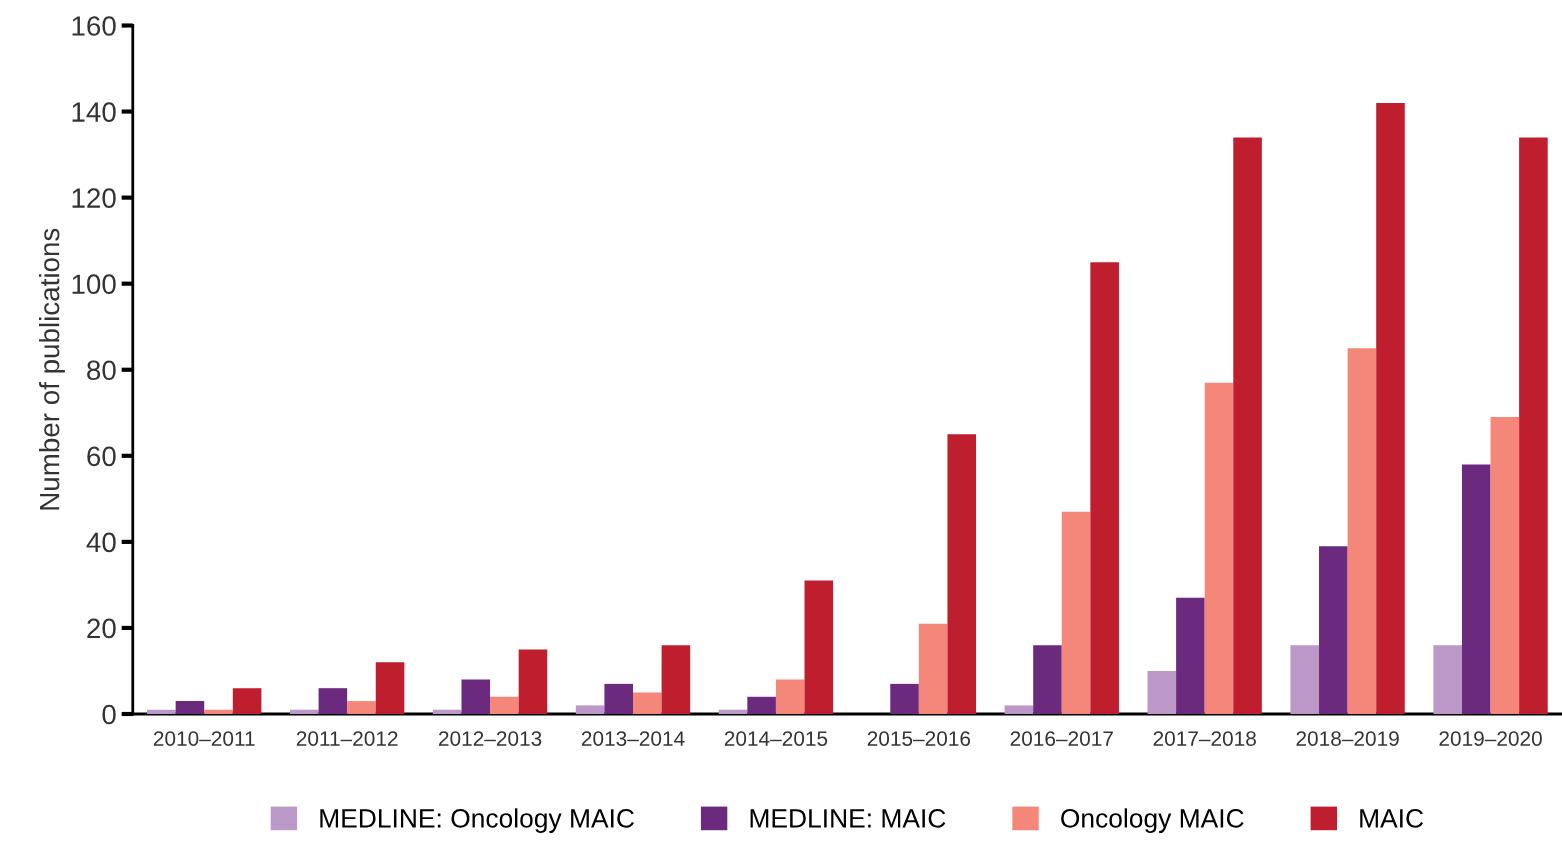  What do you see at coordinates (101, 370) in the screenshot?
I see `y-tick-label: 80` at bounding box center [101, 370].